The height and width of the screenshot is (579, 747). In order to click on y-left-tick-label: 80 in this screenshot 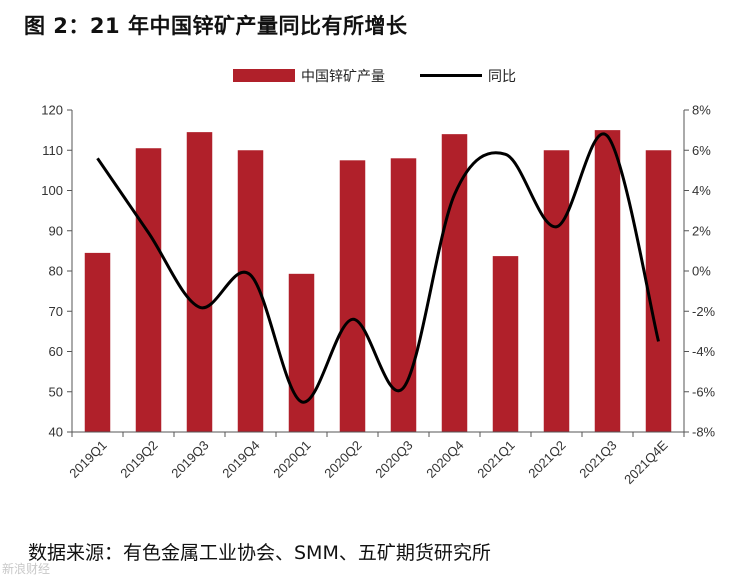, I will do `click(56, 271)`.